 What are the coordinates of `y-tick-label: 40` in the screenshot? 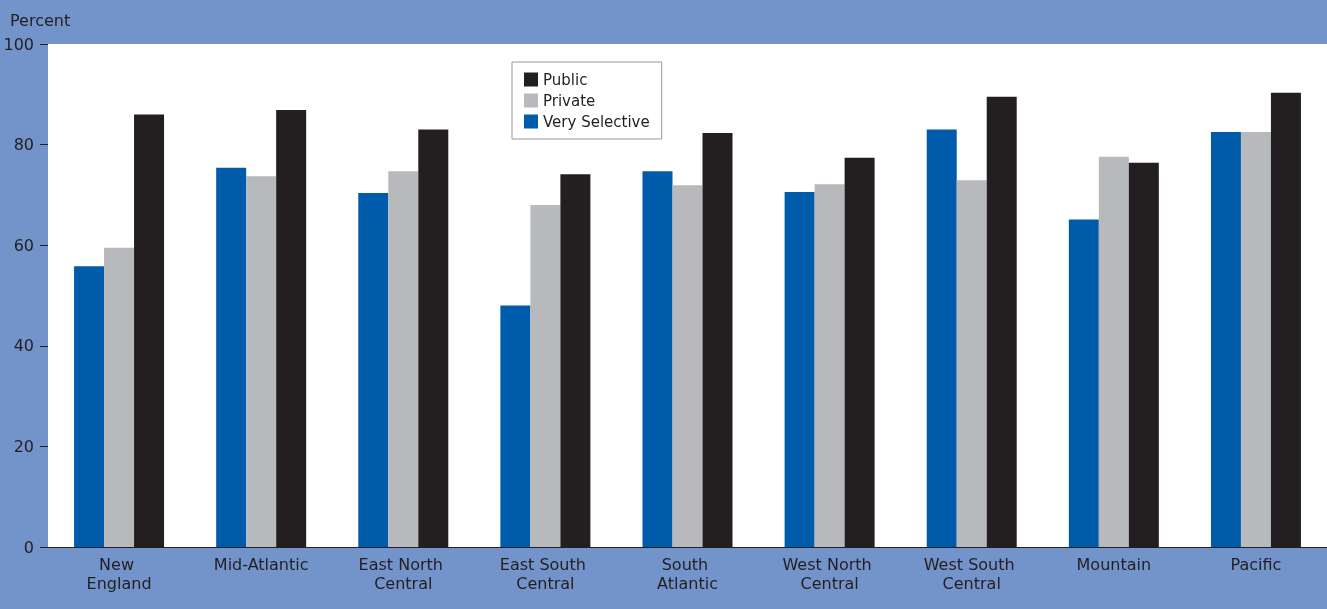 It's located at (23, 346).